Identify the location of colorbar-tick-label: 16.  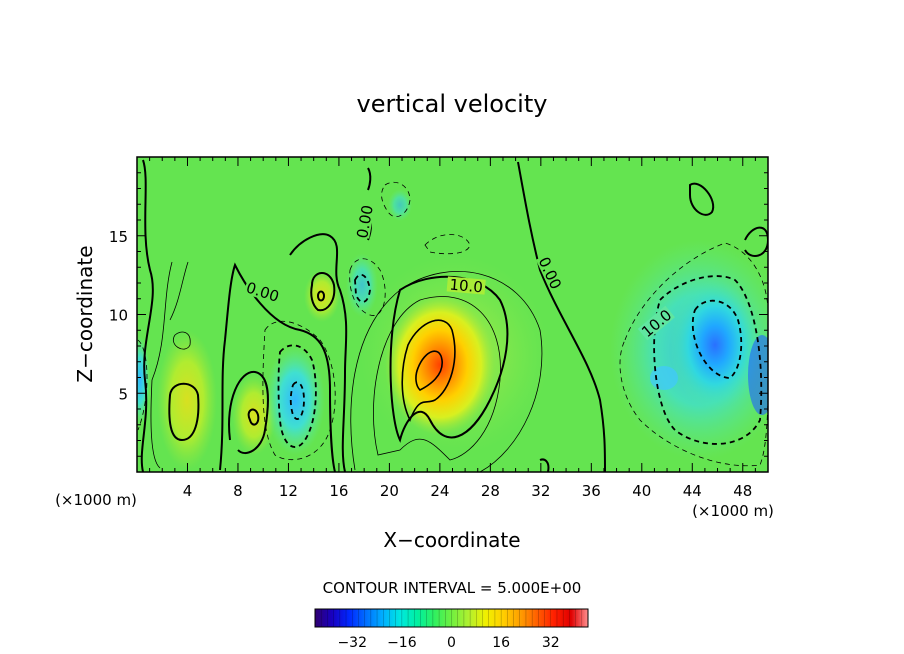
(501, 643).